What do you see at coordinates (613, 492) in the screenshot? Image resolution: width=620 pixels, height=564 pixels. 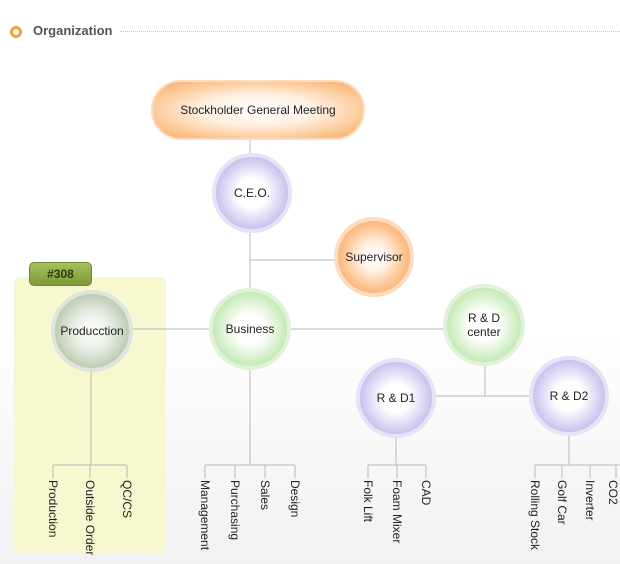 I see `leaf-co2: CO2` at bounding box center [613, 492].